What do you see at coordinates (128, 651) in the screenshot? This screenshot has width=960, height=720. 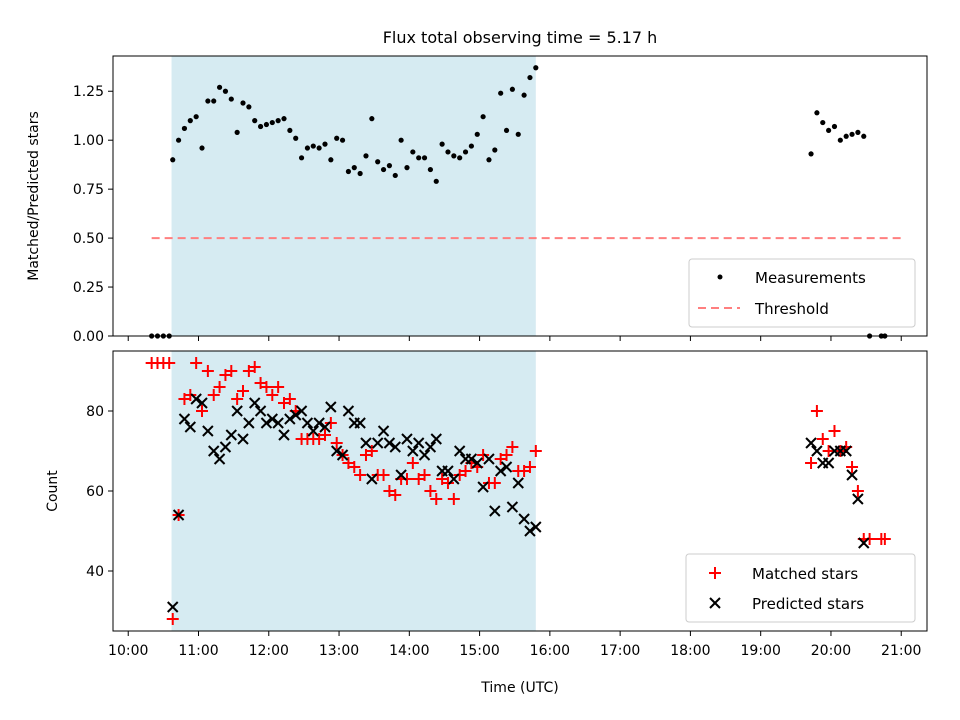 I see `x-tick-label: 10:00` at bounding box center [128, 651].